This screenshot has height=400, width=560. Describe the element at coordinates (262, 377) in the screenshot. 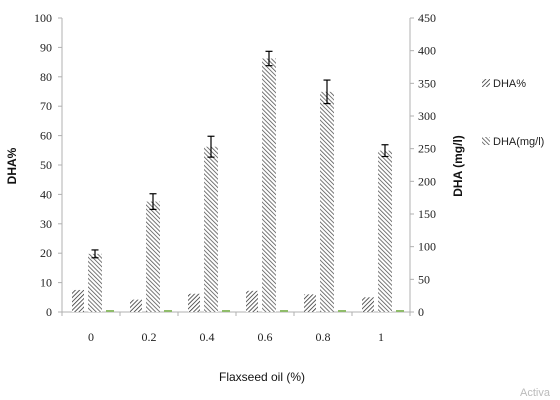

I see `x-axis-title: Flaxseed oil (%)` at that location.